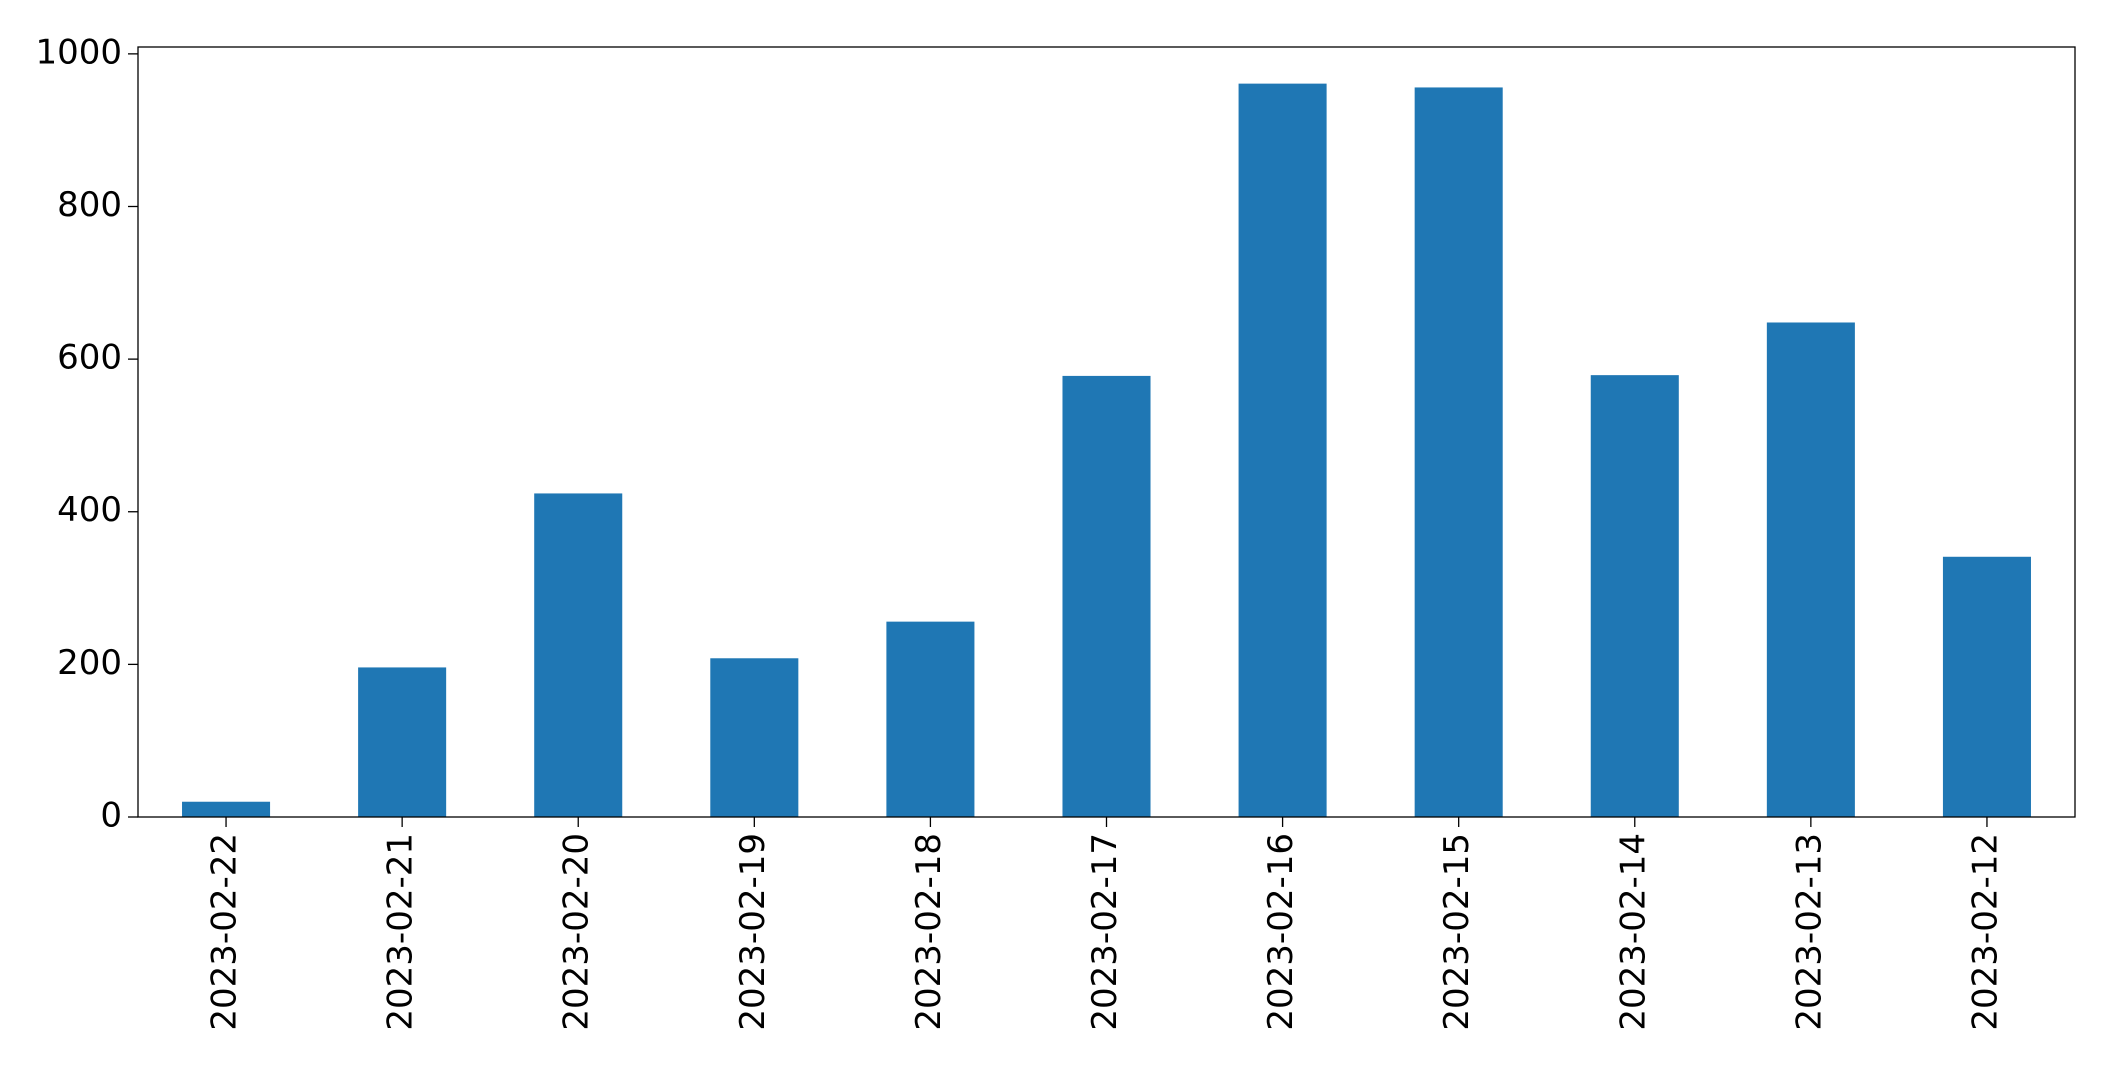 The image size is (2115, 1069). I want to click on x-tick-label: 2023-02-18, so click(929, 932).